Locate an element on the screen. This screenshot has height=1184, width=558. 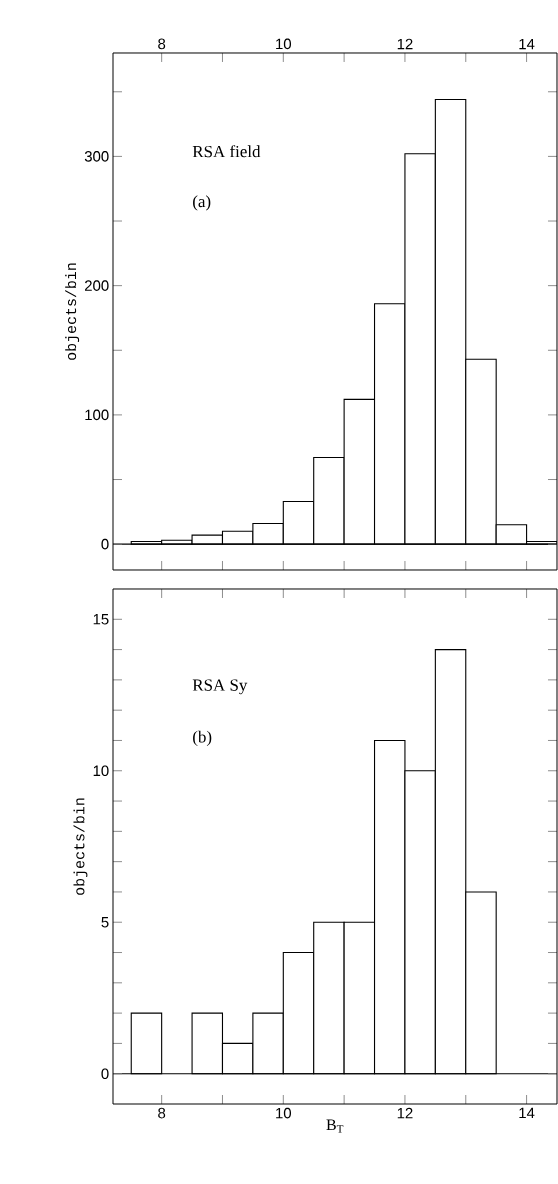
annotation: (a) is located at coordinates (202, 203).